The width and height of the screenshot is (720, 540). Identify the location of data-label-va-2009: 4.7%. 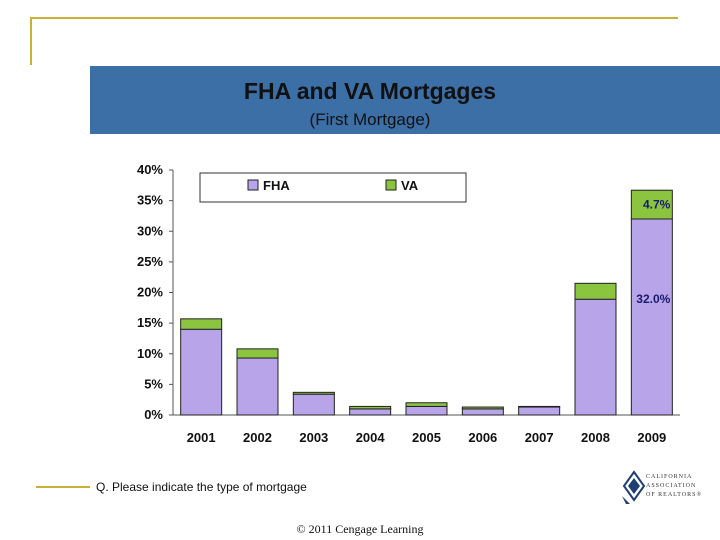
(657, 205).